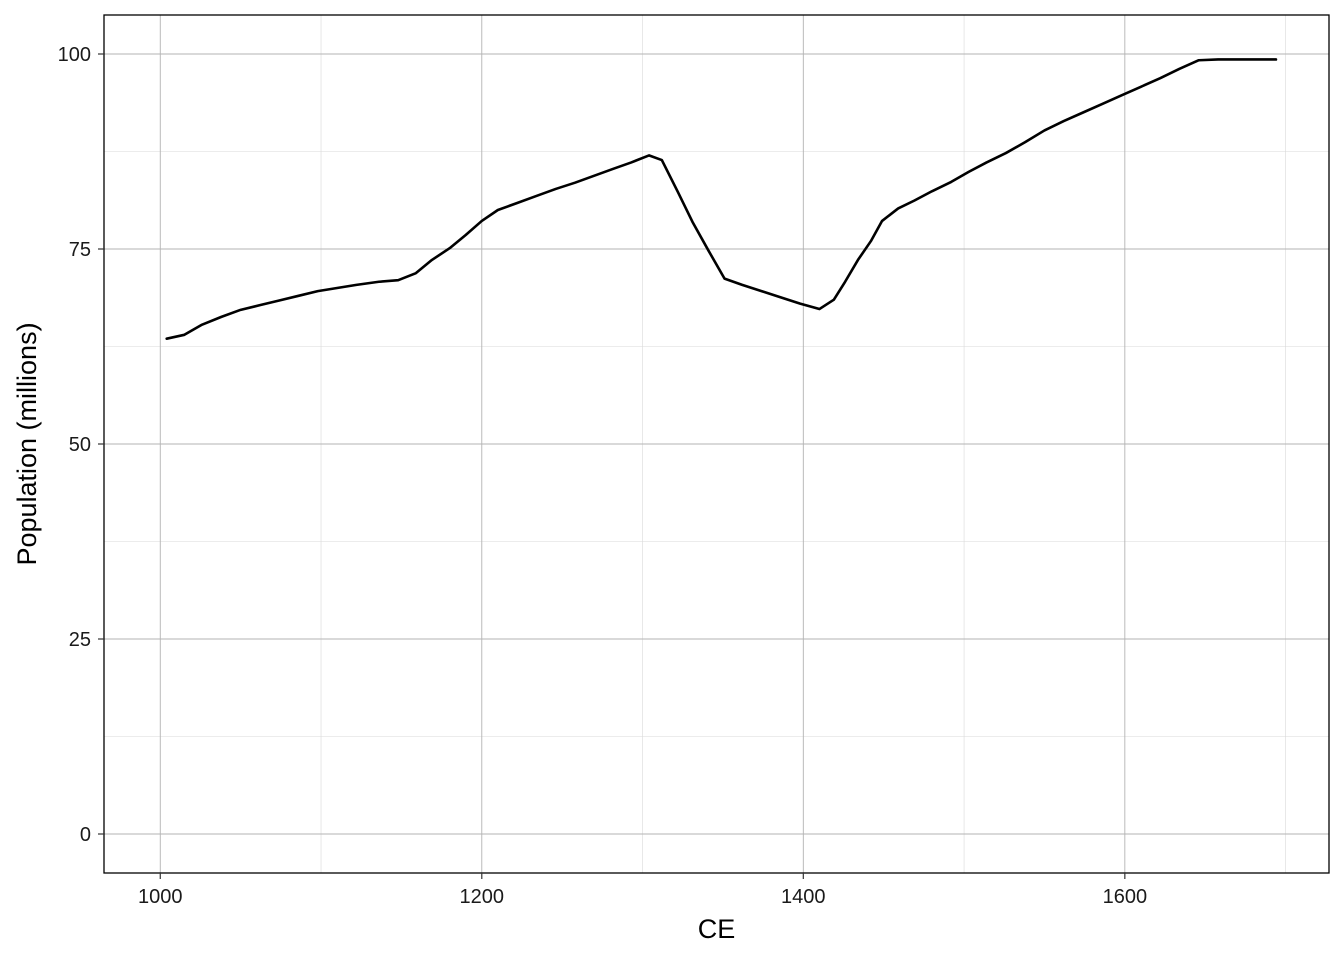 This screenshot has width=1344, height=960. Describe the element at coordinates (482, 897) in the screenshot. I see `x-tick-label: 1200` at that location.